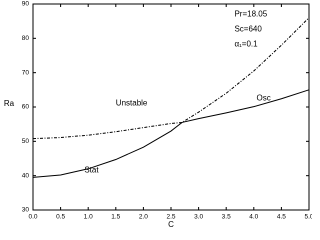  What do you see at coordinates (26, 72) in the screenshot?
I see `y-tick-label: 70` at bounding box center [26, 72].